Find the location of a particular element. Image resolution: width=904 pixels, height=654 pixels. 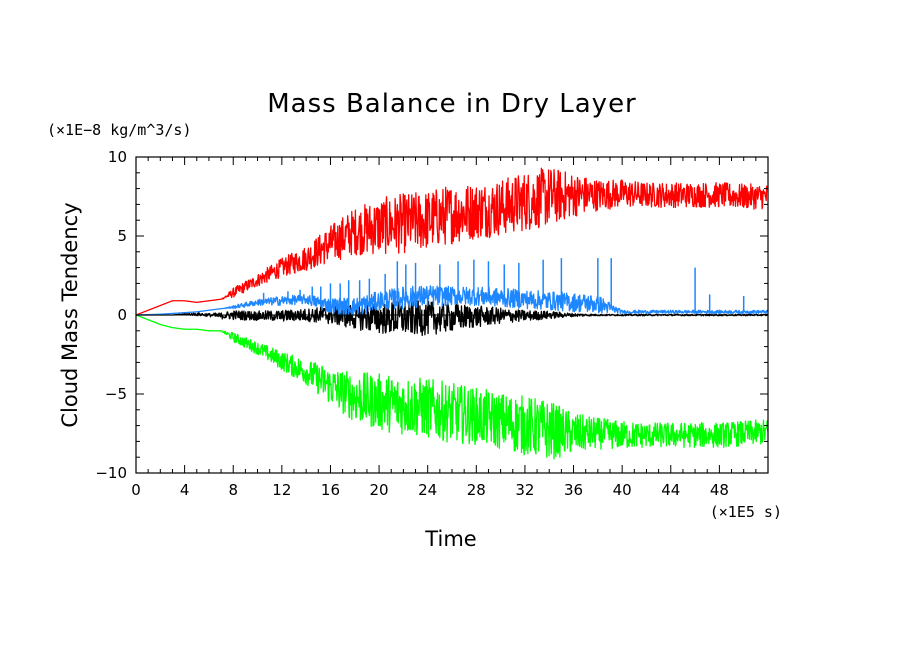

x-unit-label: (×1E5 s) is located at coordinates (746, 512).